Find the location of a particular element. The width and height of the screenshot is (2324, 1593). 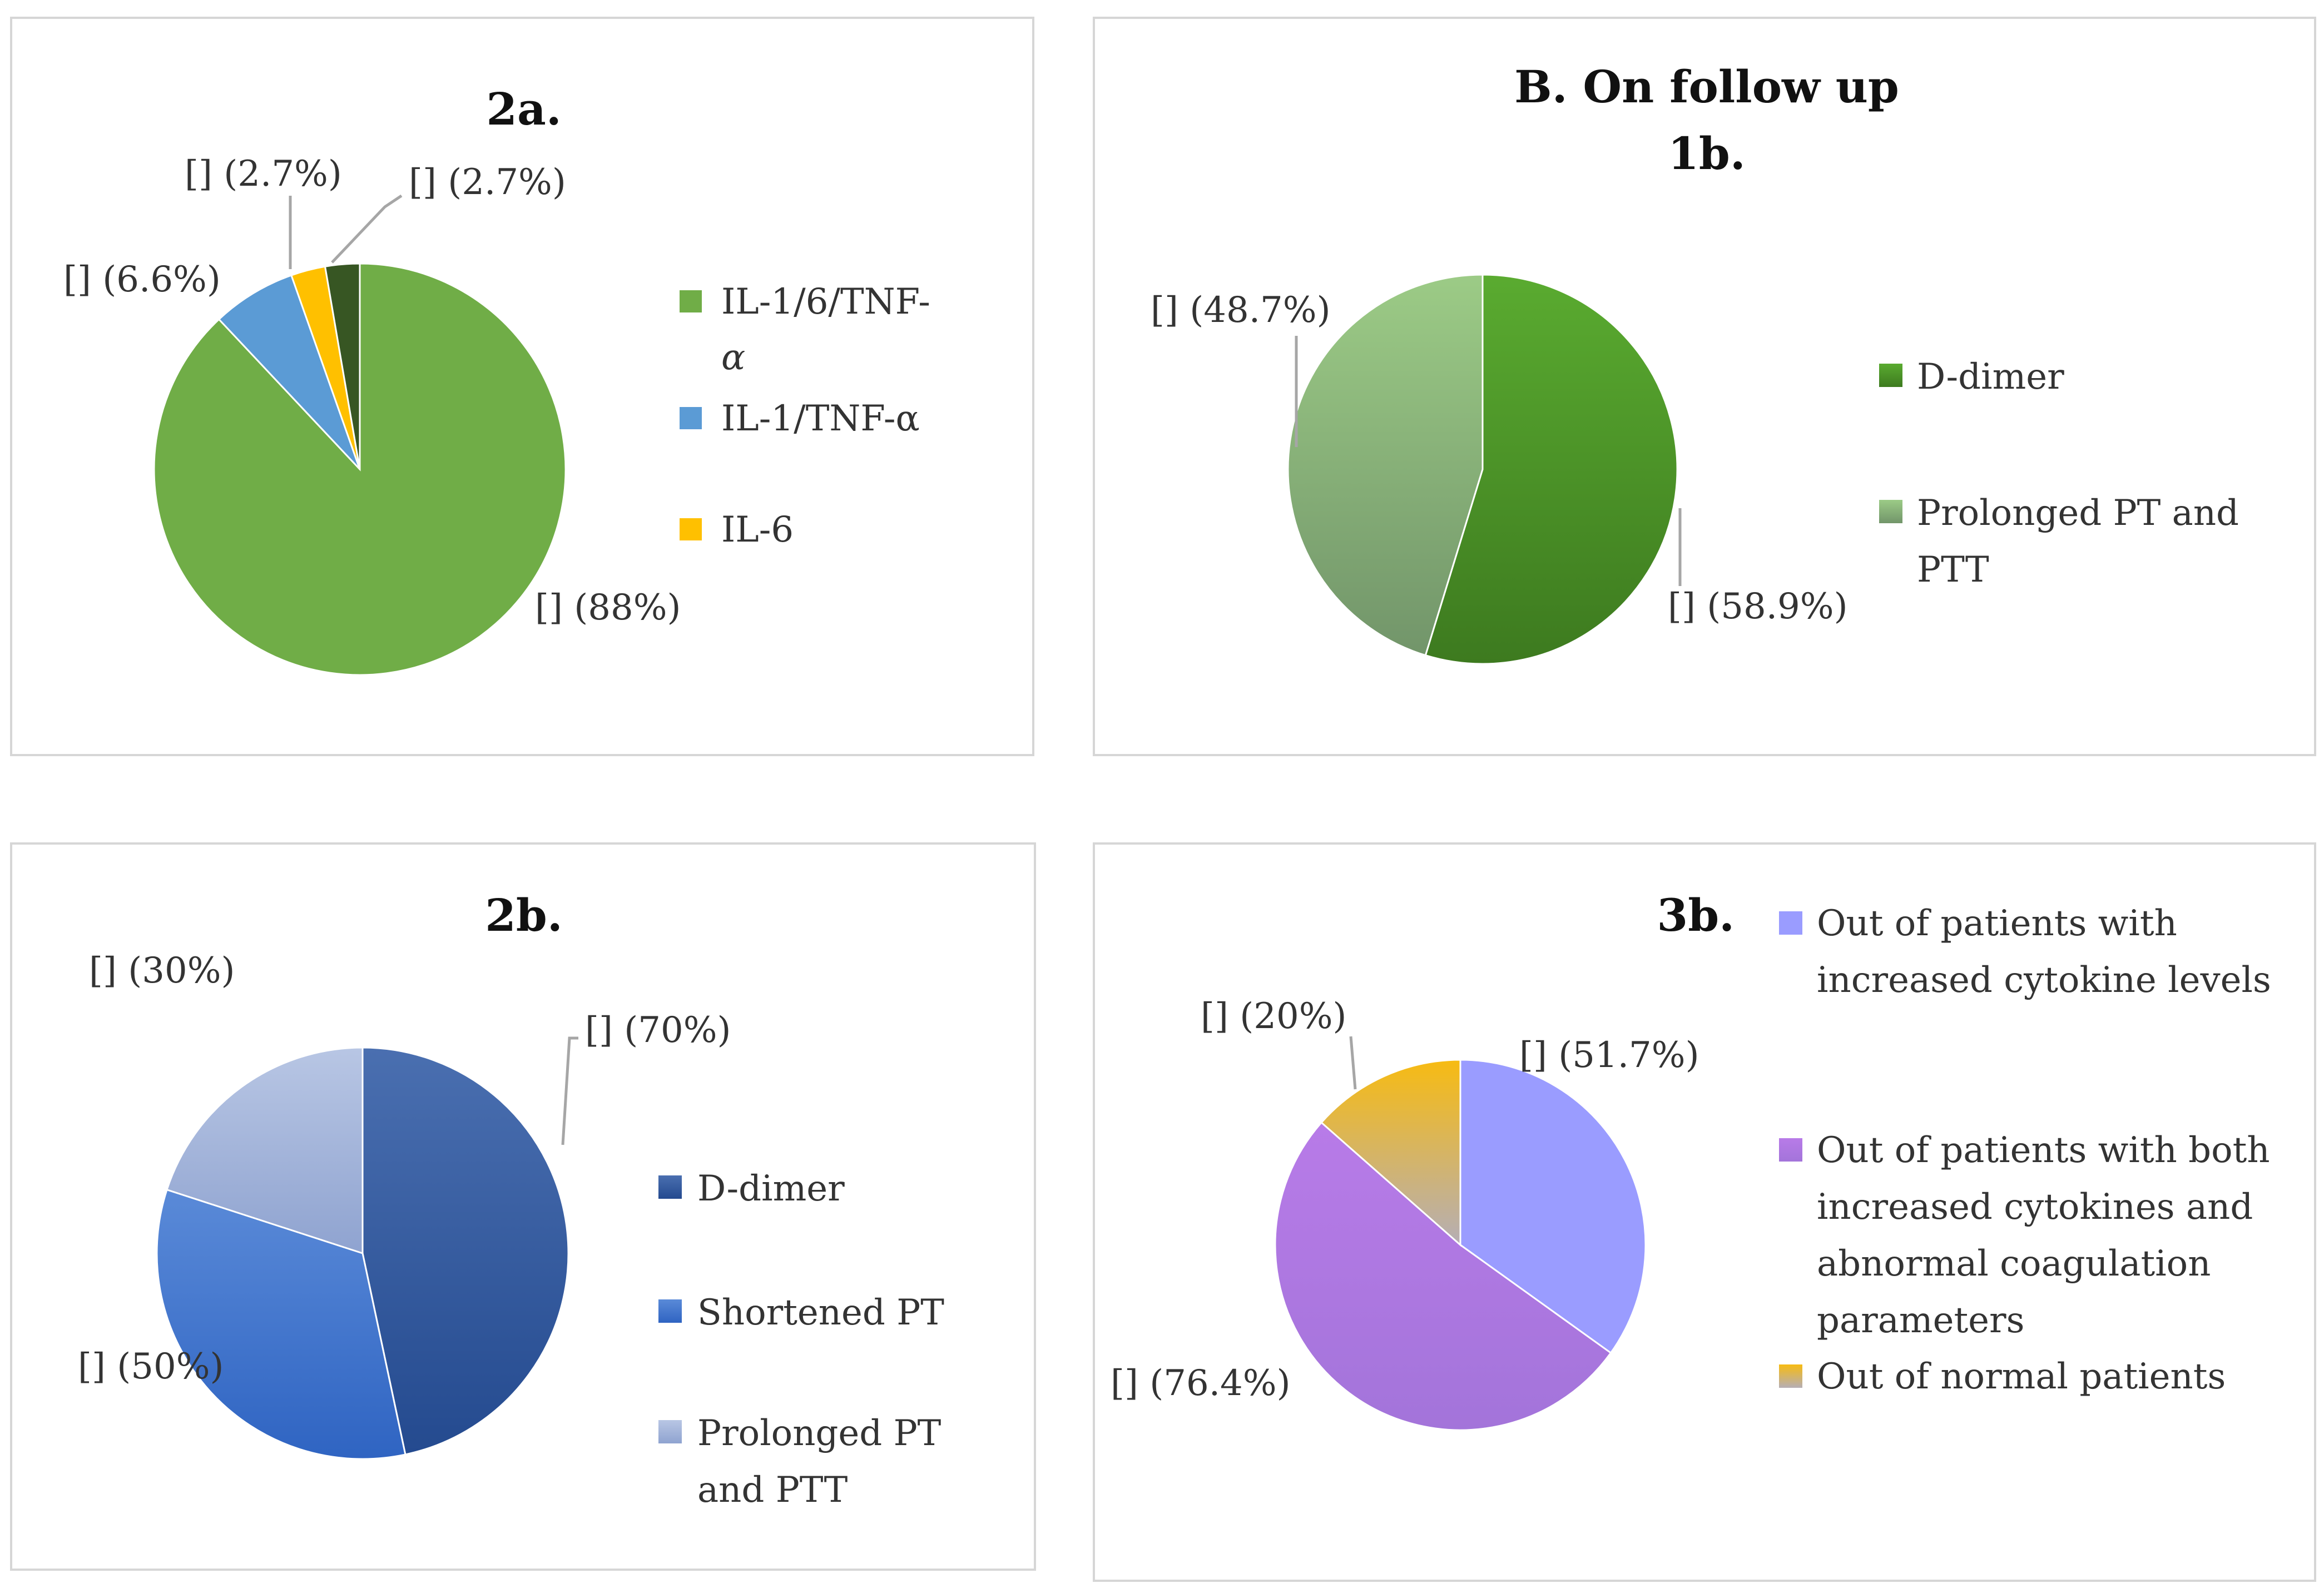

slice-label-2a-3: [] (2.7%) is located at coordinates (488, 182).